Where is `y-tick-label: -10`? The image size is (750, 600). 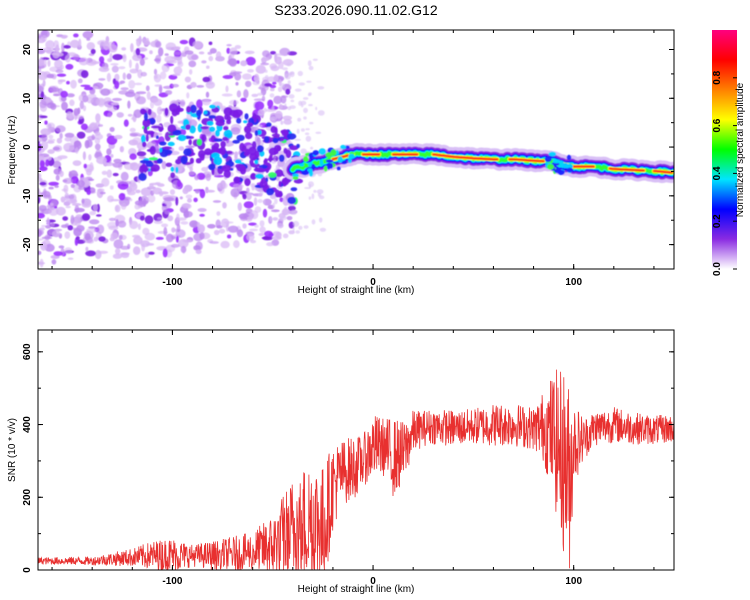 y-tick-label: -10 is located at coordinates (27, 195).